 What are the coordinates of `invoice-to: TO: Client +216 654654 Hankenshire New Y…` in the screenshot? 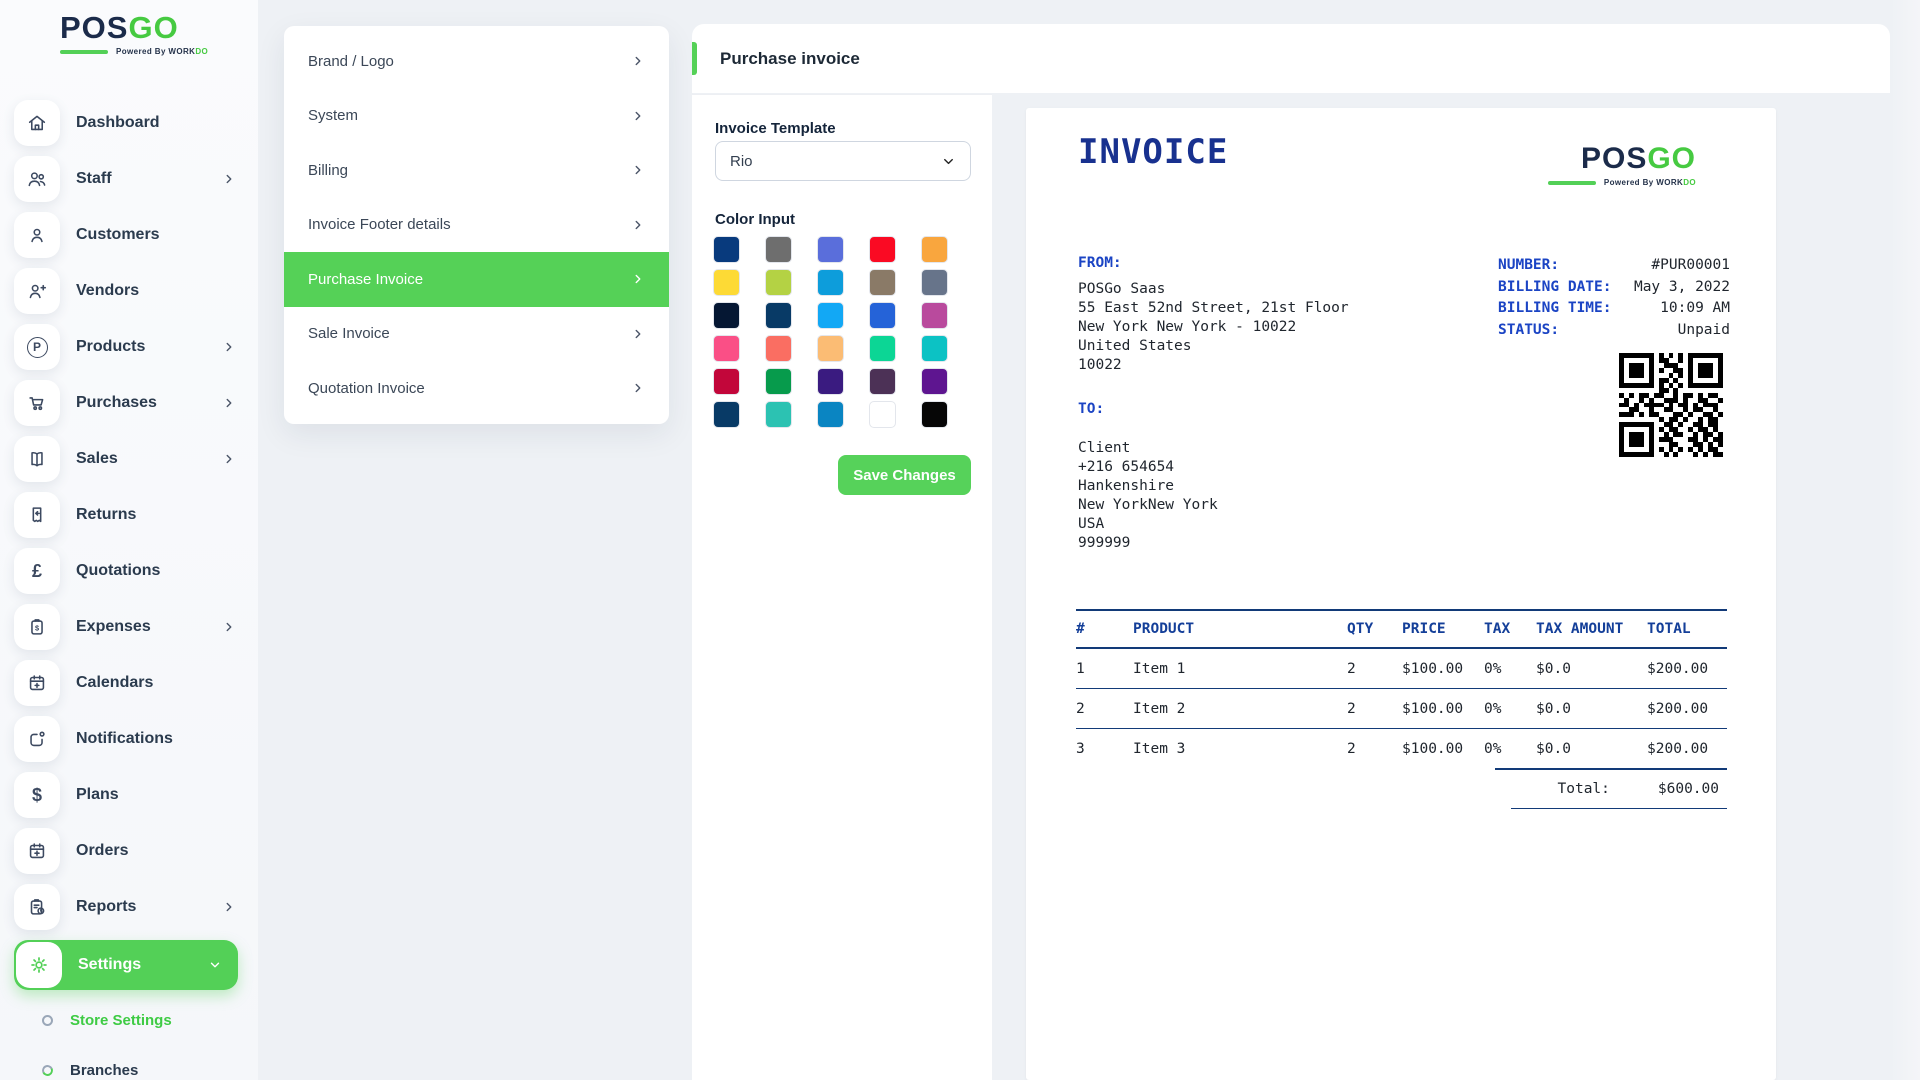 It's located at (1148, 476).